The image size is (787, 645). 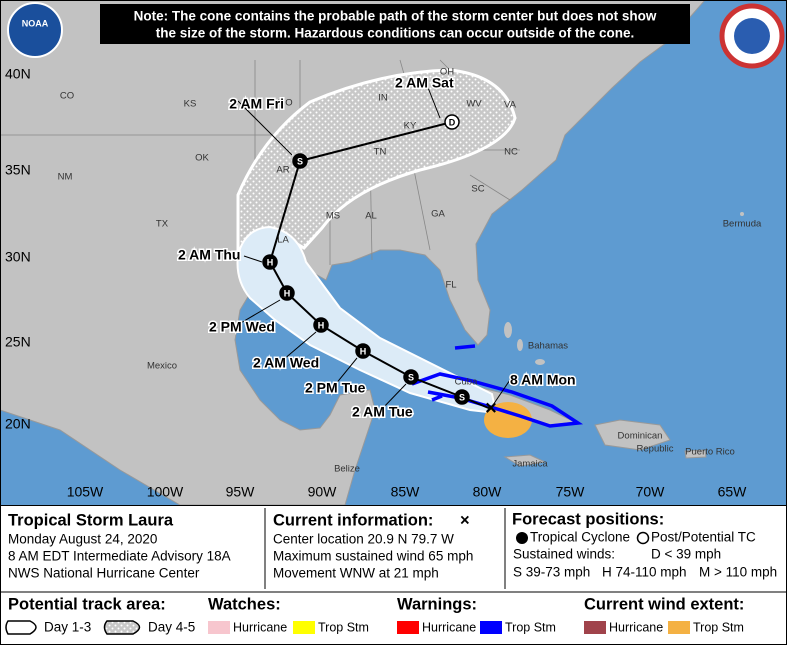 What do you see at coordinates (508, 420) in the screenshot?
I see `wind-extent-trop-stm` at bounding box center [508, 420].